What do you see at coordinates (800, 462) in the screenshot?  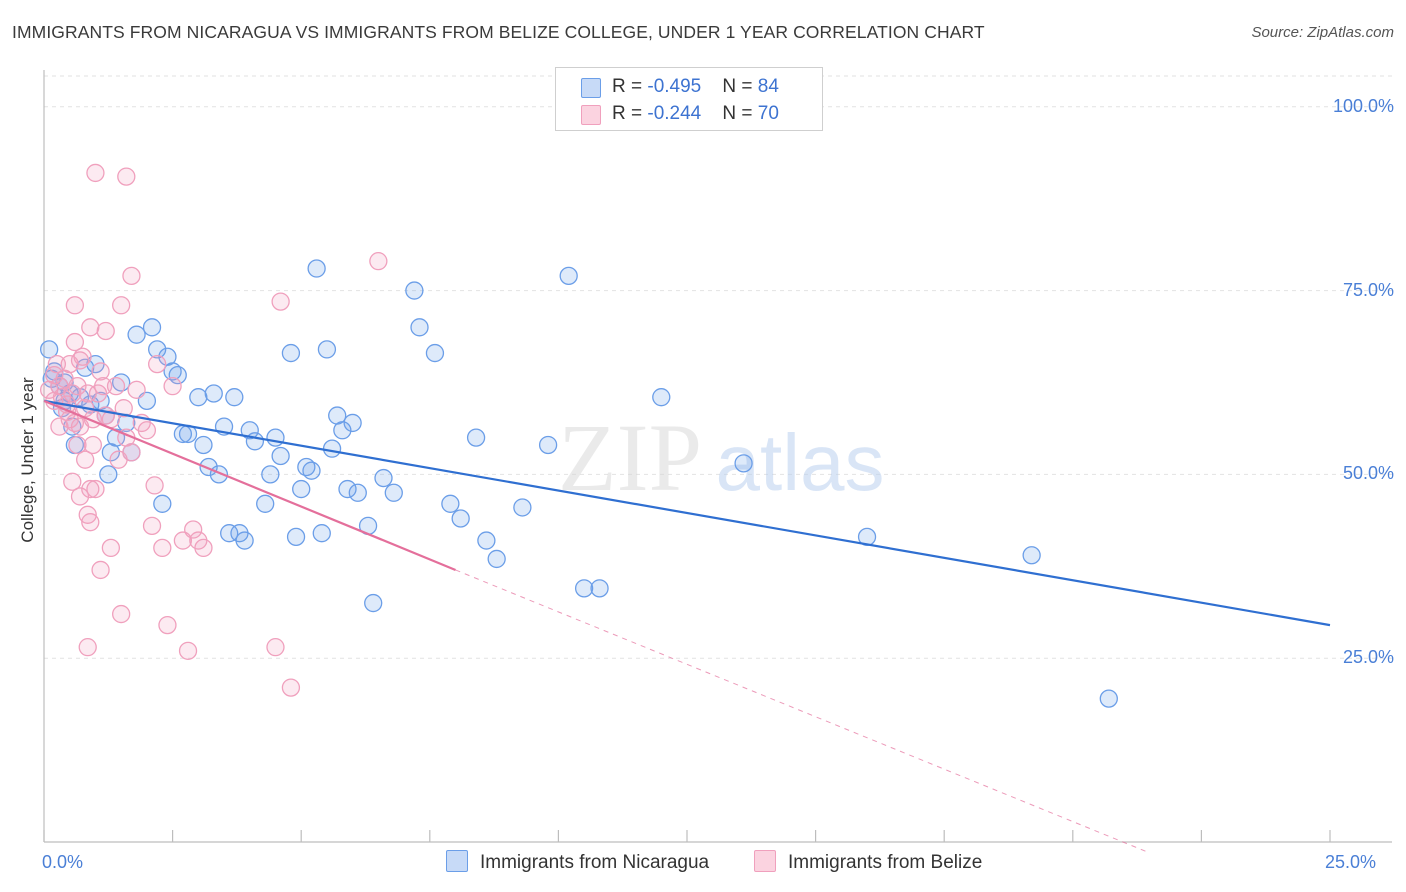 I see `watermark-atlas: atlas` at bounding box center [800, 462].